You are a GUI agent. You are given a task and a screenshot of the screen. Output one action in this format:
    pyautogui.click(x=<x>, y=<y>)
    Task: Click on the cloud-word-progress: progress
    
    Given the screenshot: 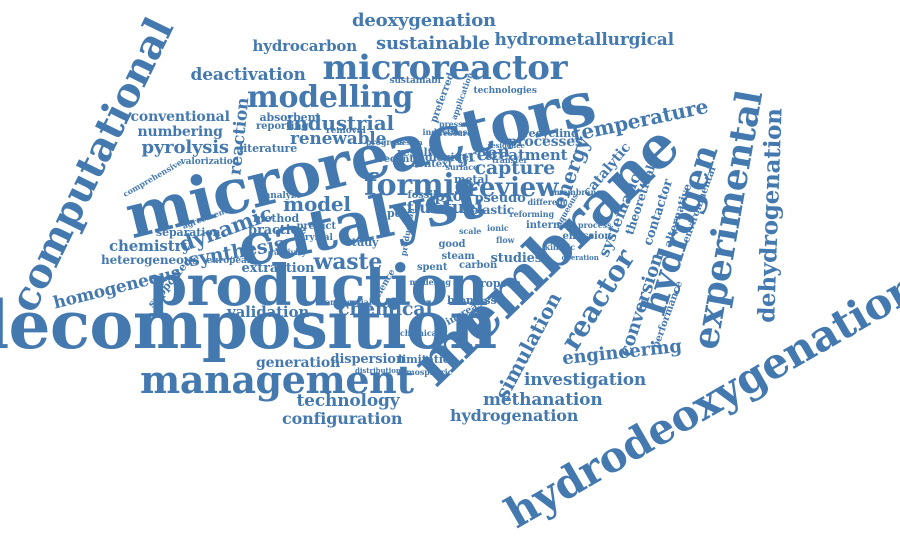 What is the action you would take?
    pyautogui.click(x=385, y=142)
    